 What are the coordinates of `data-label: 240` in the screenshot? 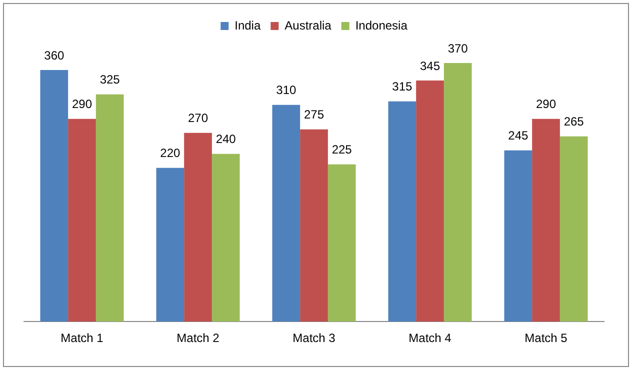 It's located at (226, 139).